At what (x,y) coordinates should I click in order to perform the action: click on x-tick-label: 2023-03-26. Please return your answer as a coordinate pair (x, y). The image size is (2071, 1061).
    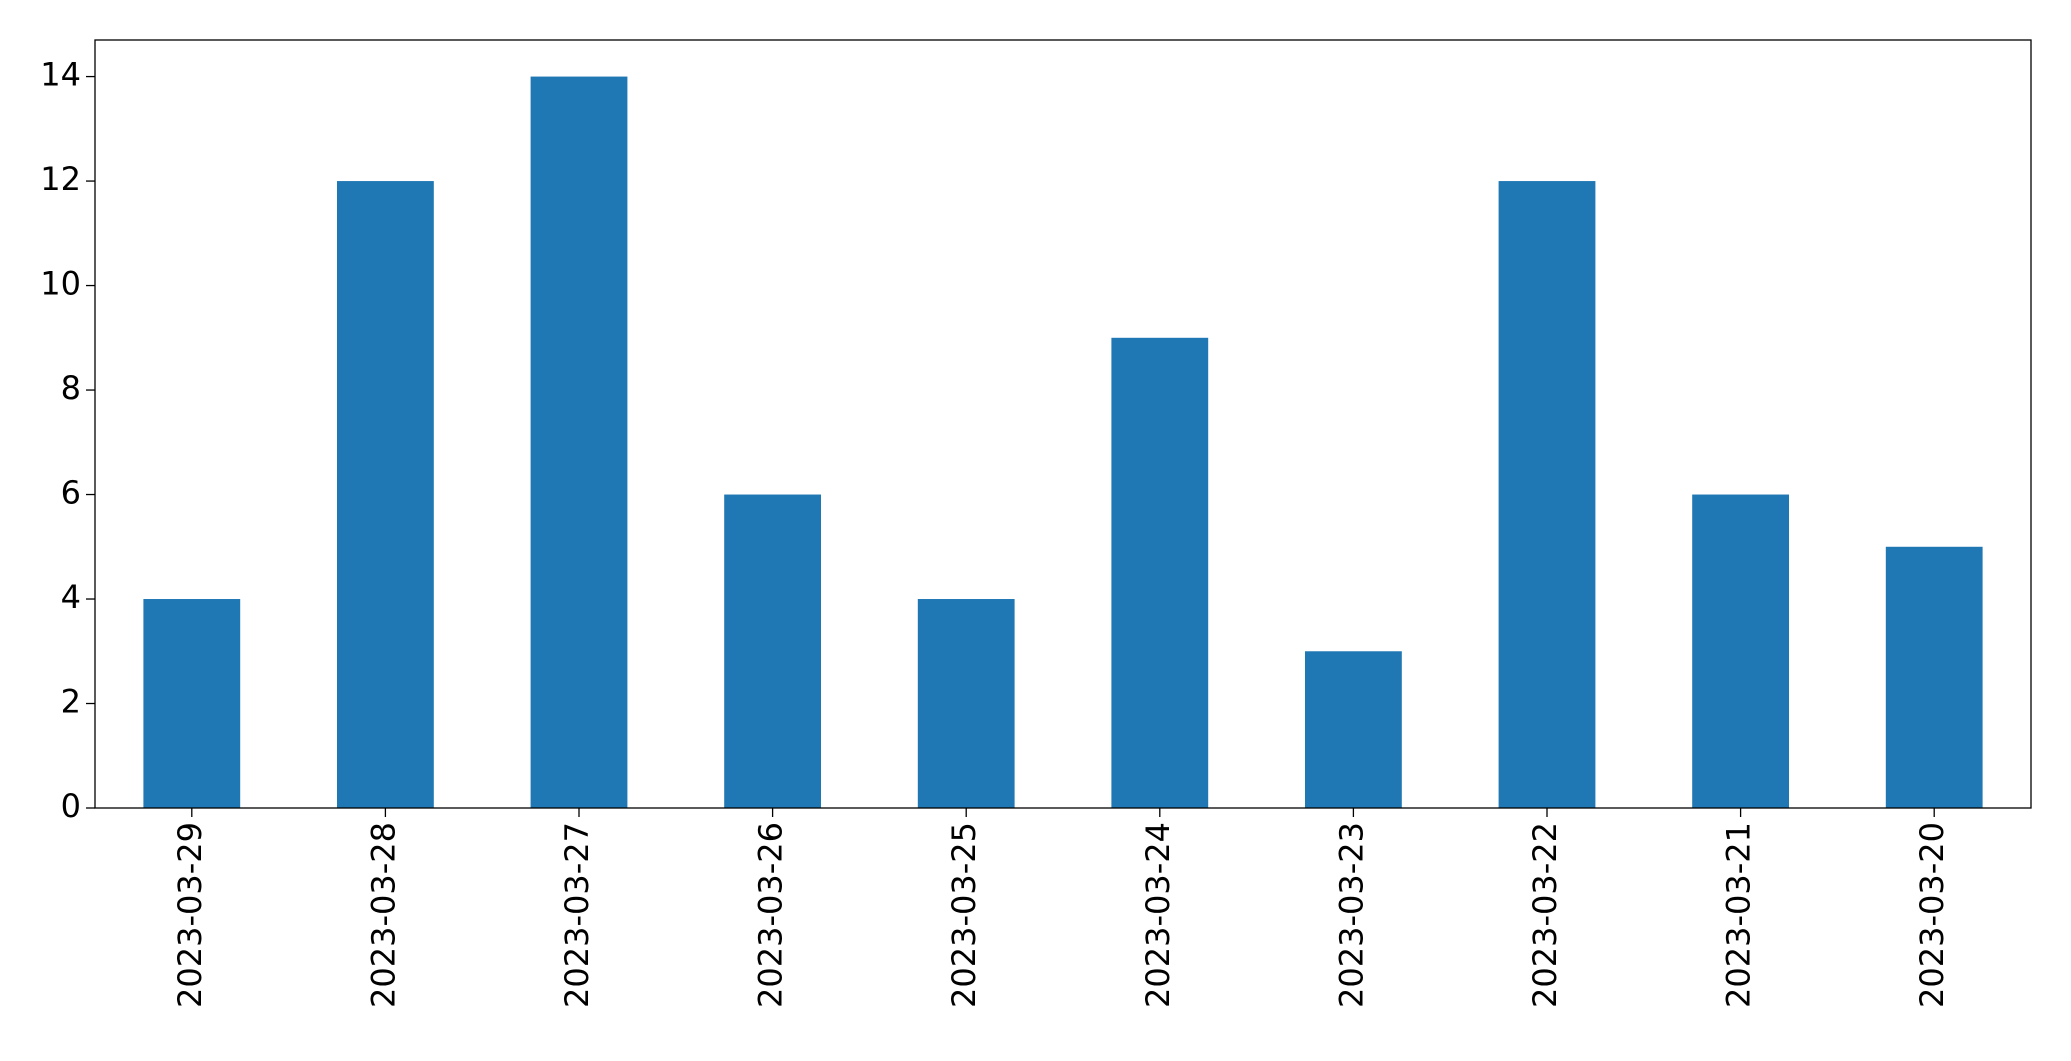
    Looking at the image, I should click on (771, 915).